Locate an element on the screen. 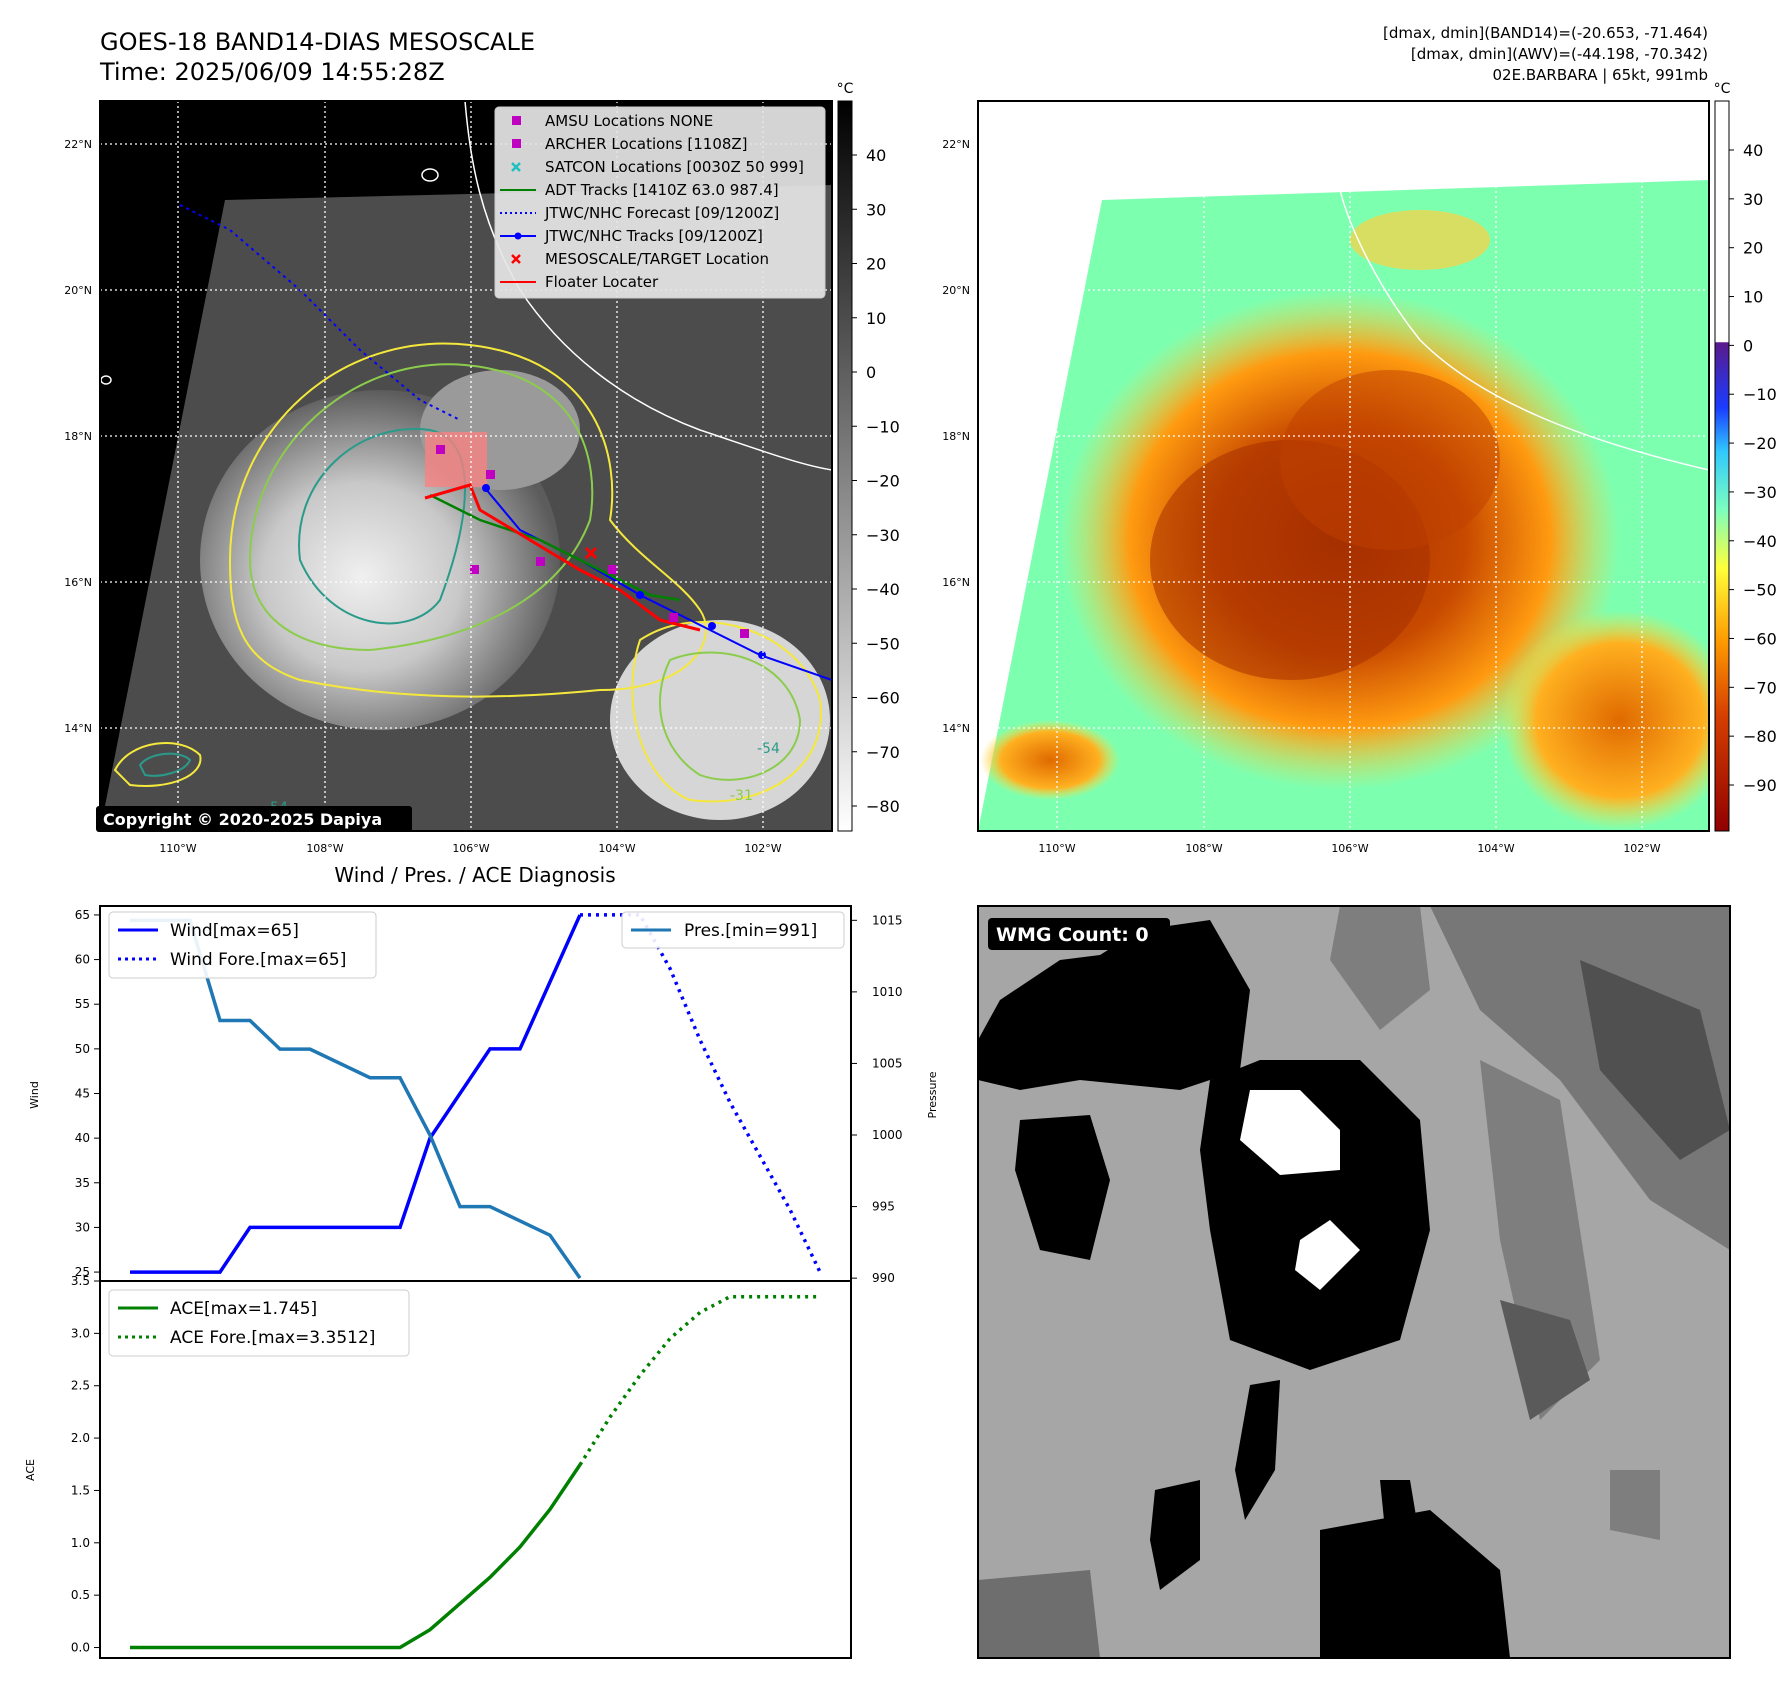 The image size is (1792, 1690). wind-tick-label: 45 is located at coordinates (82, 1094).